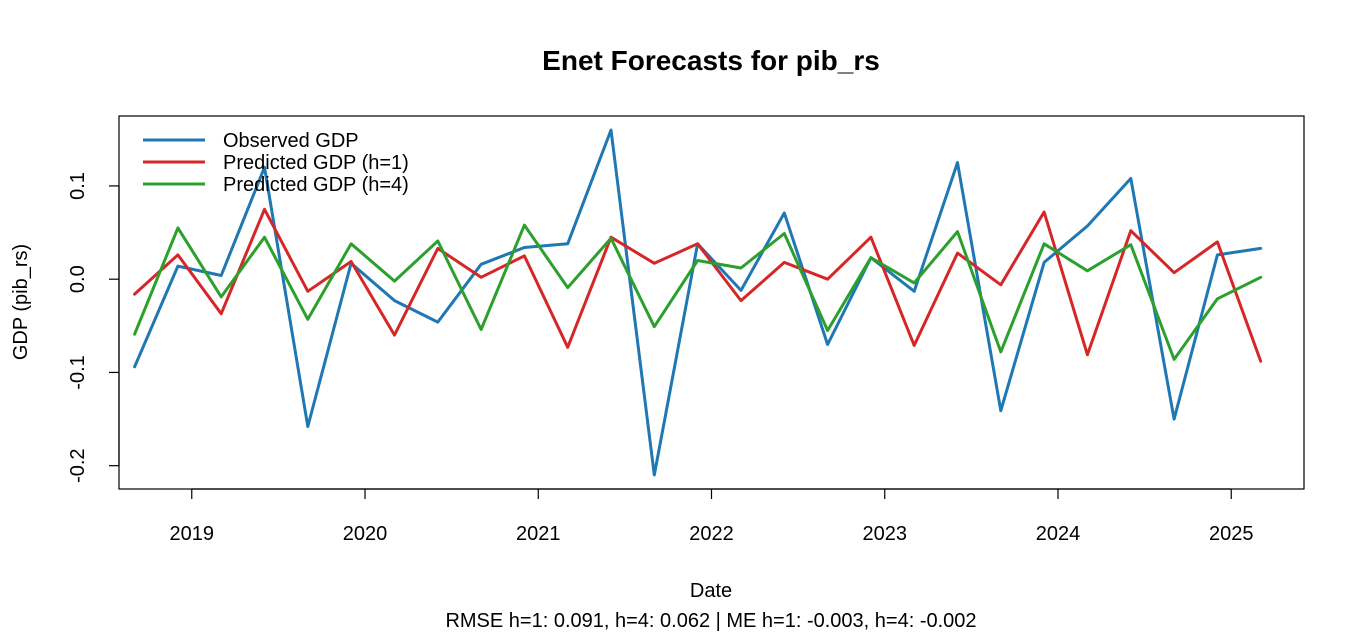  Describe the element at coordinates (21, 302) in the screenshot. I see `y-axis-label: GDP (pib_rs)` at that location.